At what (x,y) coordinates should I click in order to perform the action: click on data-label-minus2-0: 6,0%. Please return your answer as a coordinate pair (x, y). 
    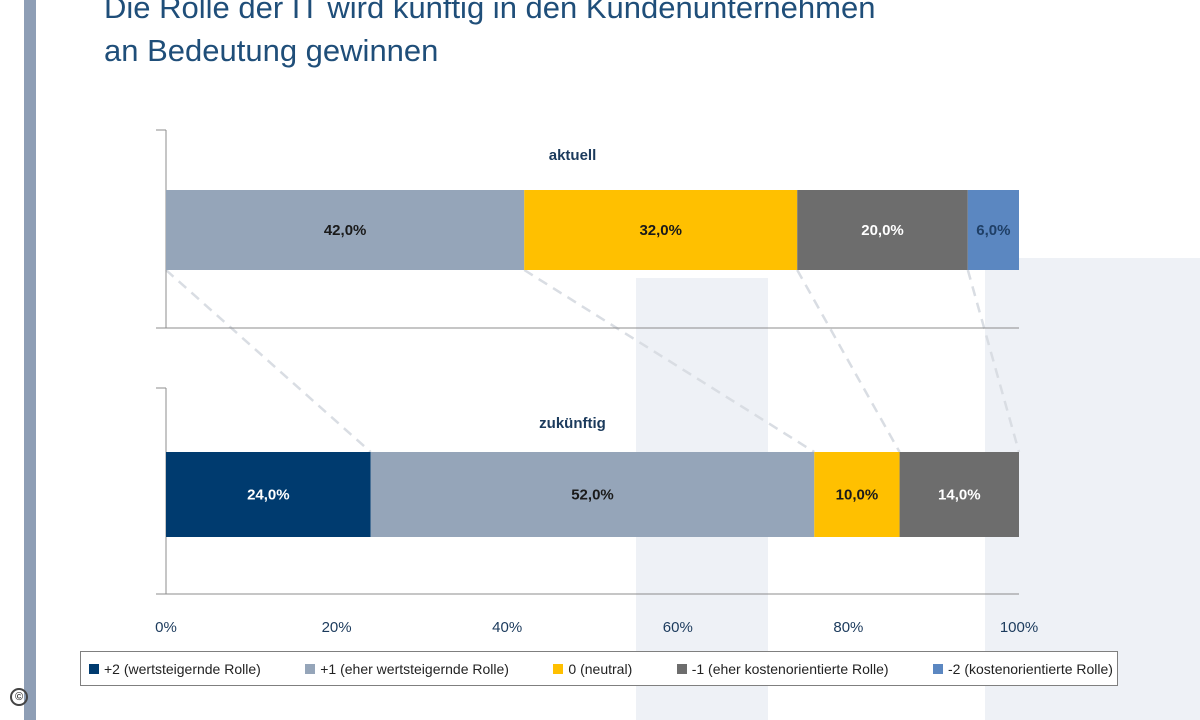
    Looking at the image, I should click on (993, 230).